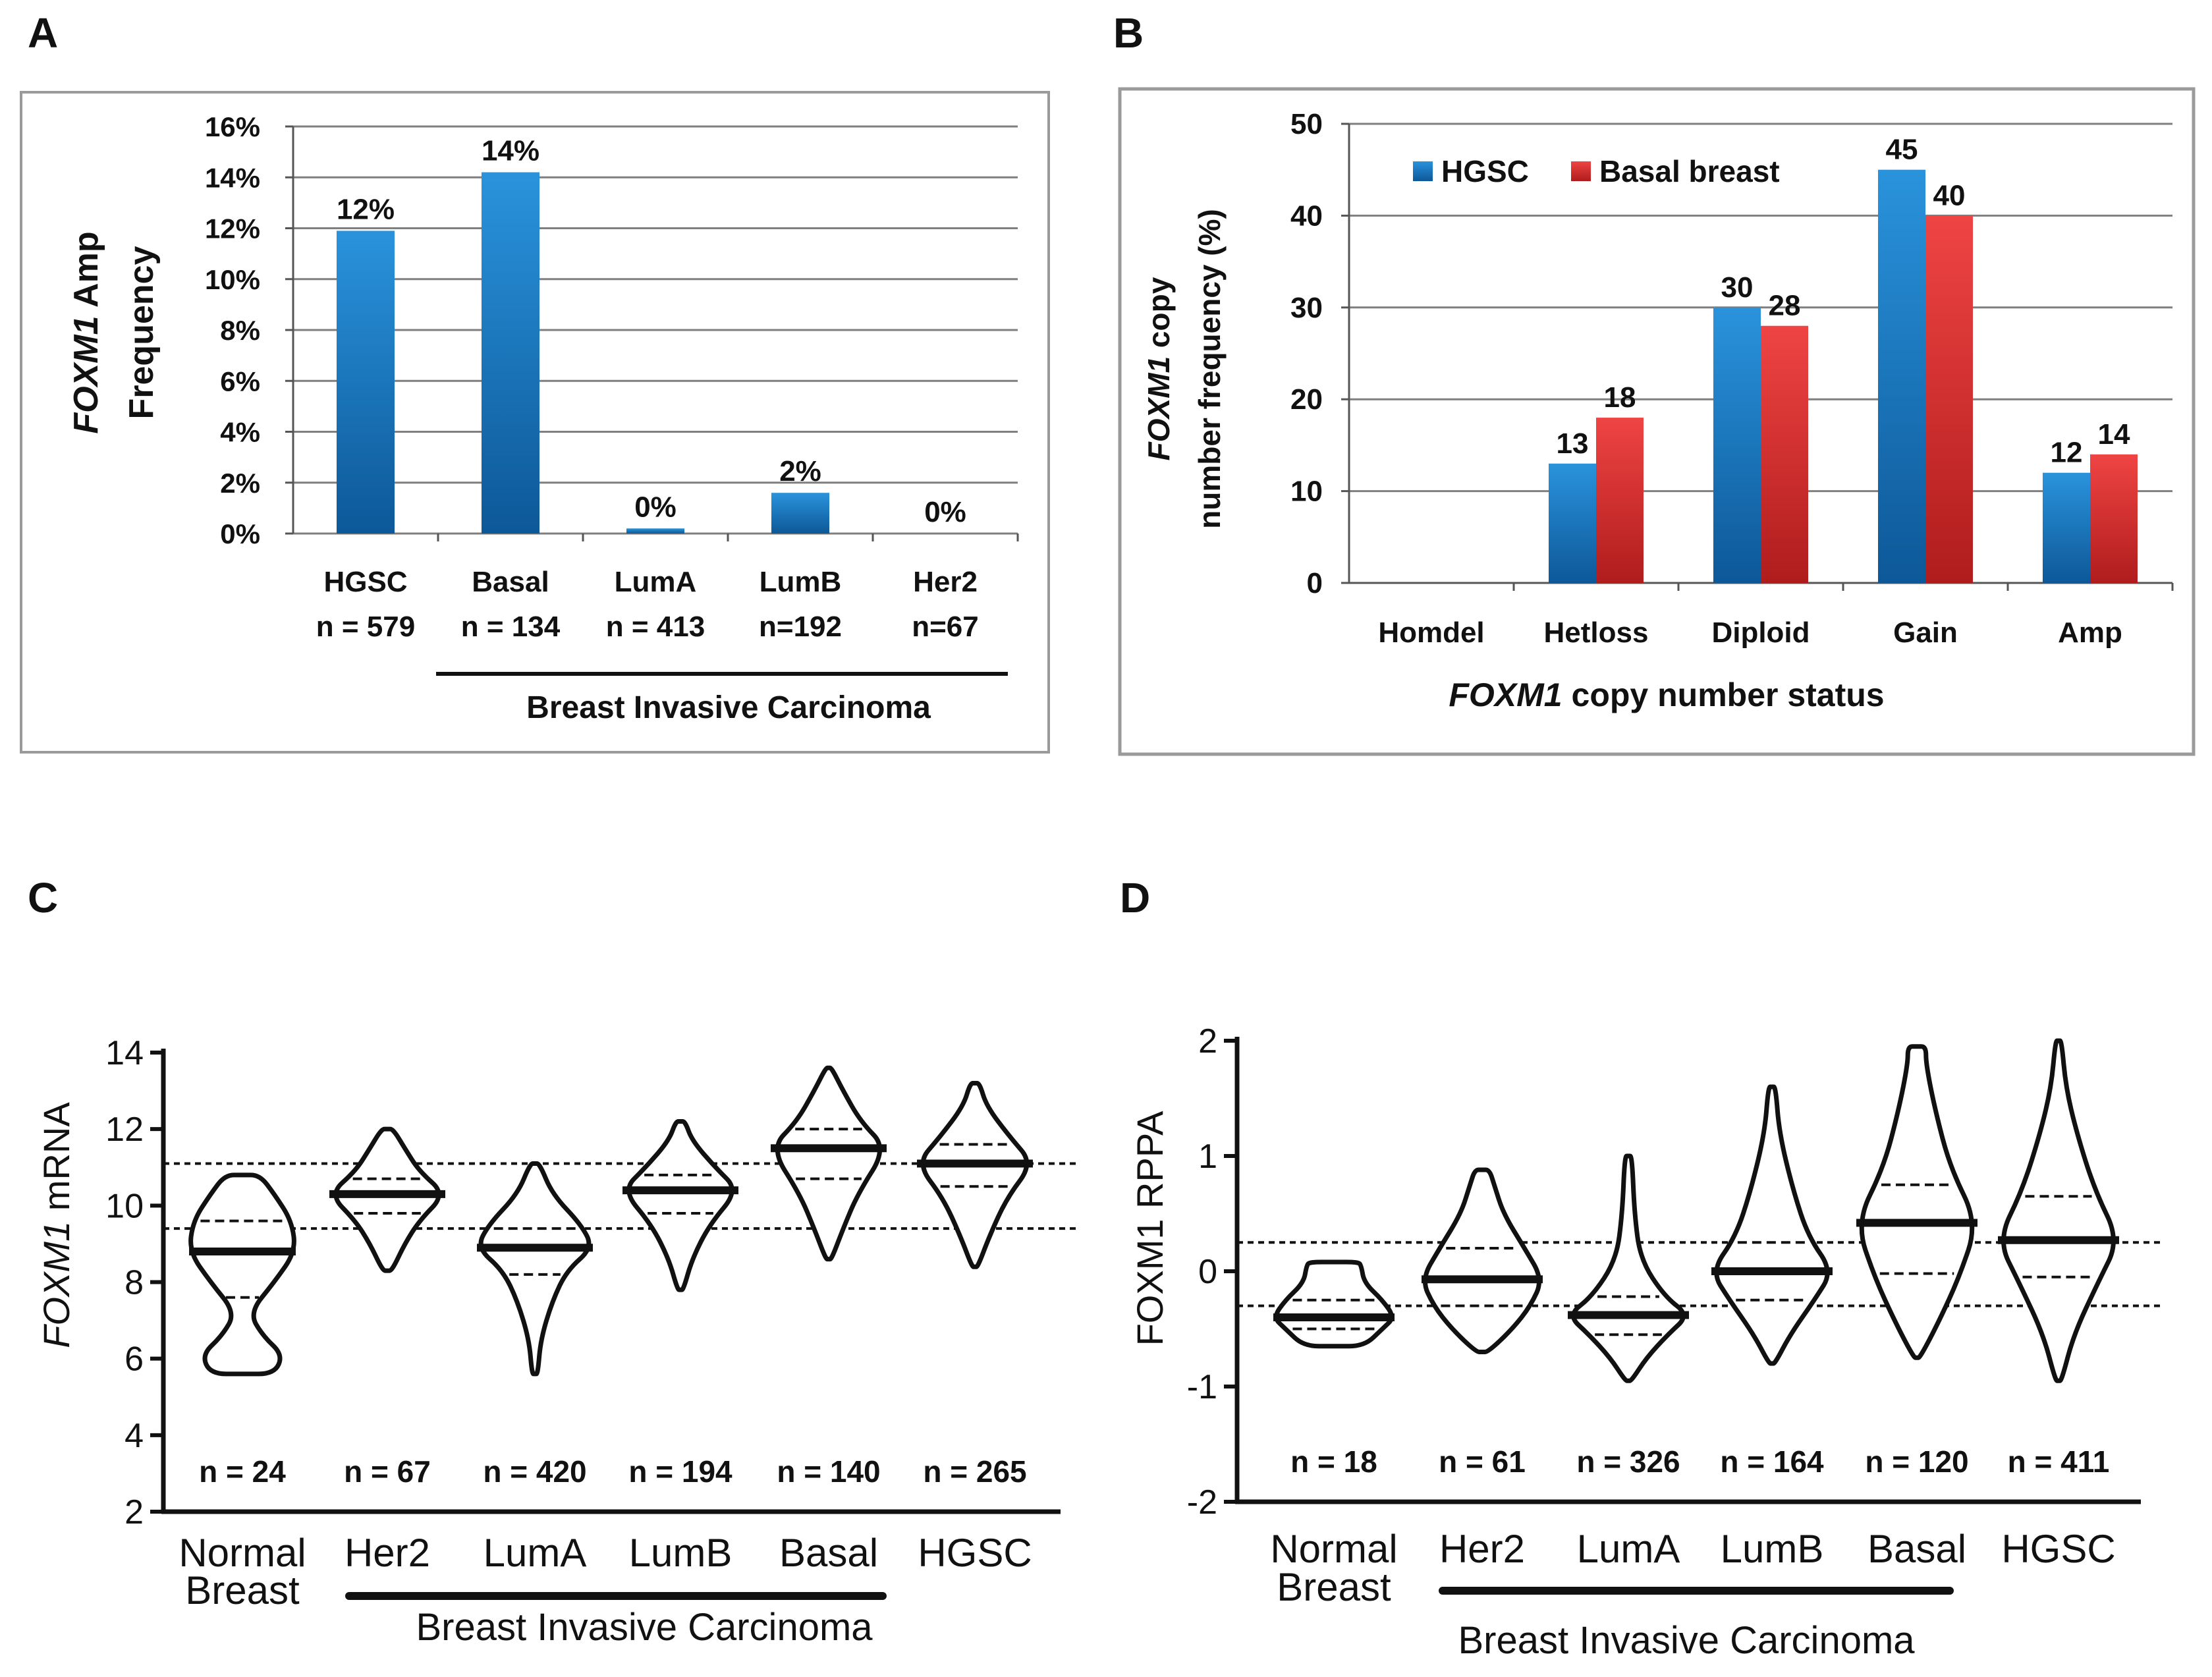 This screenshot has height=1677, width=2212. What do you see at coordinates (974, 1471) in the screenshot?
I see `panel-c-n-label: n = 265` at bounding box center [974, 1471].